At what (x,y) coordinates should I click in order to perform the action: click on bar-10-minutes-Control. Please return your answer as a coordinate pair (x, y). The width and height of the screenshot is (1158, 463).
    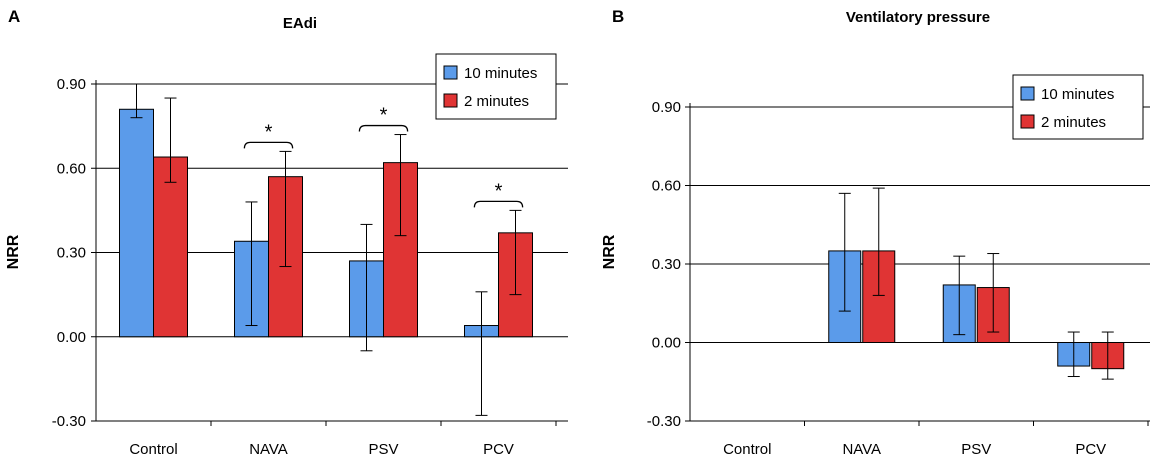
    Looking at the image, I should click on (136, 223).